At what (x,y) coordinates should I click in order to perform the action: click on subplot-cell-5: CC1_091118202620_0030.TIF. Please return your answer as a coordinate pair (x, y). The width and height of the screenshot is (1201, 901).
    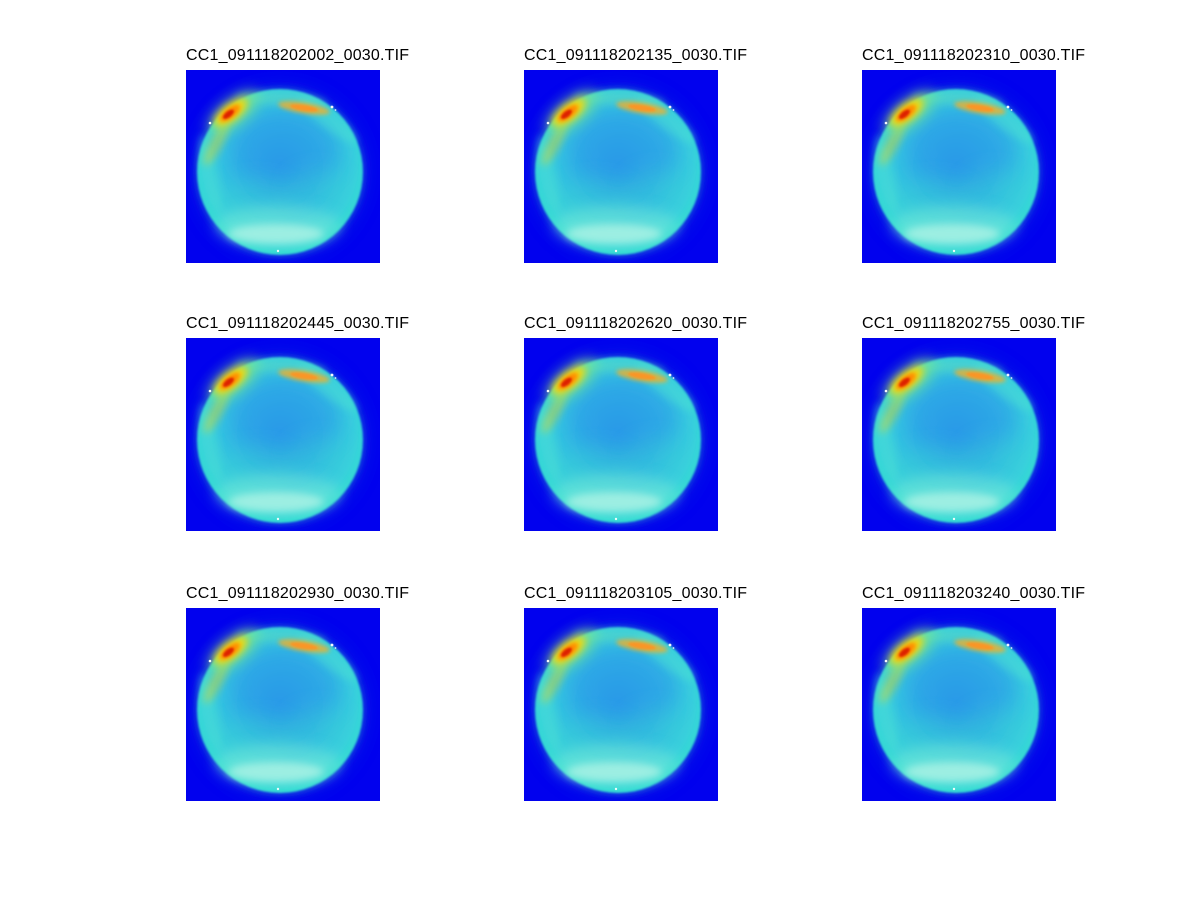
    Looking at the image, I should click on (674, 423).